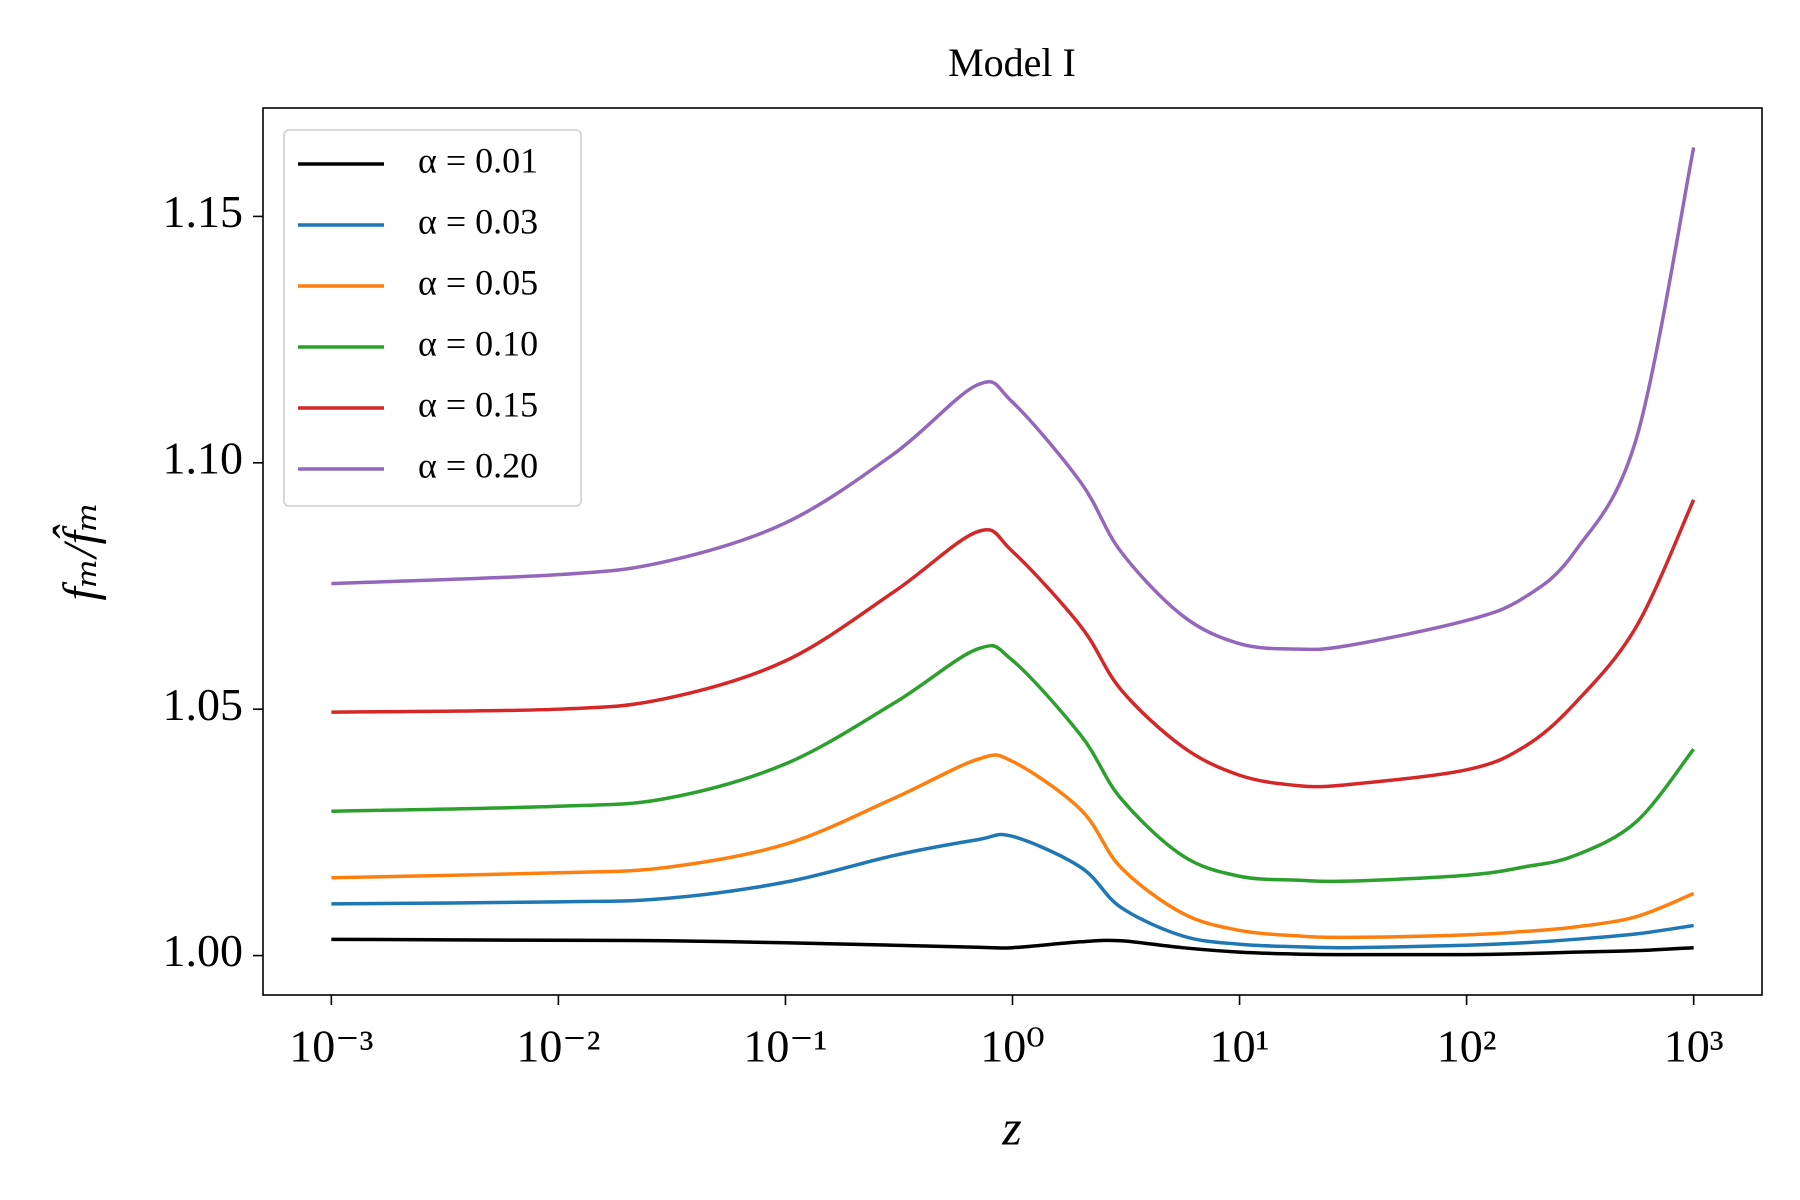 The width and height of the screenshot is (1800, 1200). What do you see at coordinates (203, 211) in the screenshot?
I see `y-tick-label: 1.15` at bounding box center [203, 211].